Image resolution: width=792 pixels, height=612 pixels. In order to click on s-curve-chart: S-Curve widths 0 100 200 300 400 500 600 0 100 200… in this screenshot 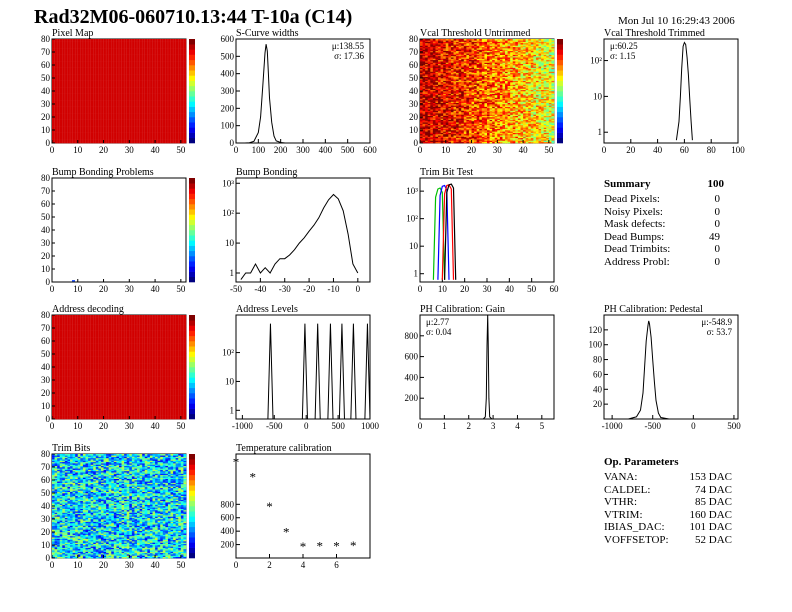, I will do `click(299, 91)`.